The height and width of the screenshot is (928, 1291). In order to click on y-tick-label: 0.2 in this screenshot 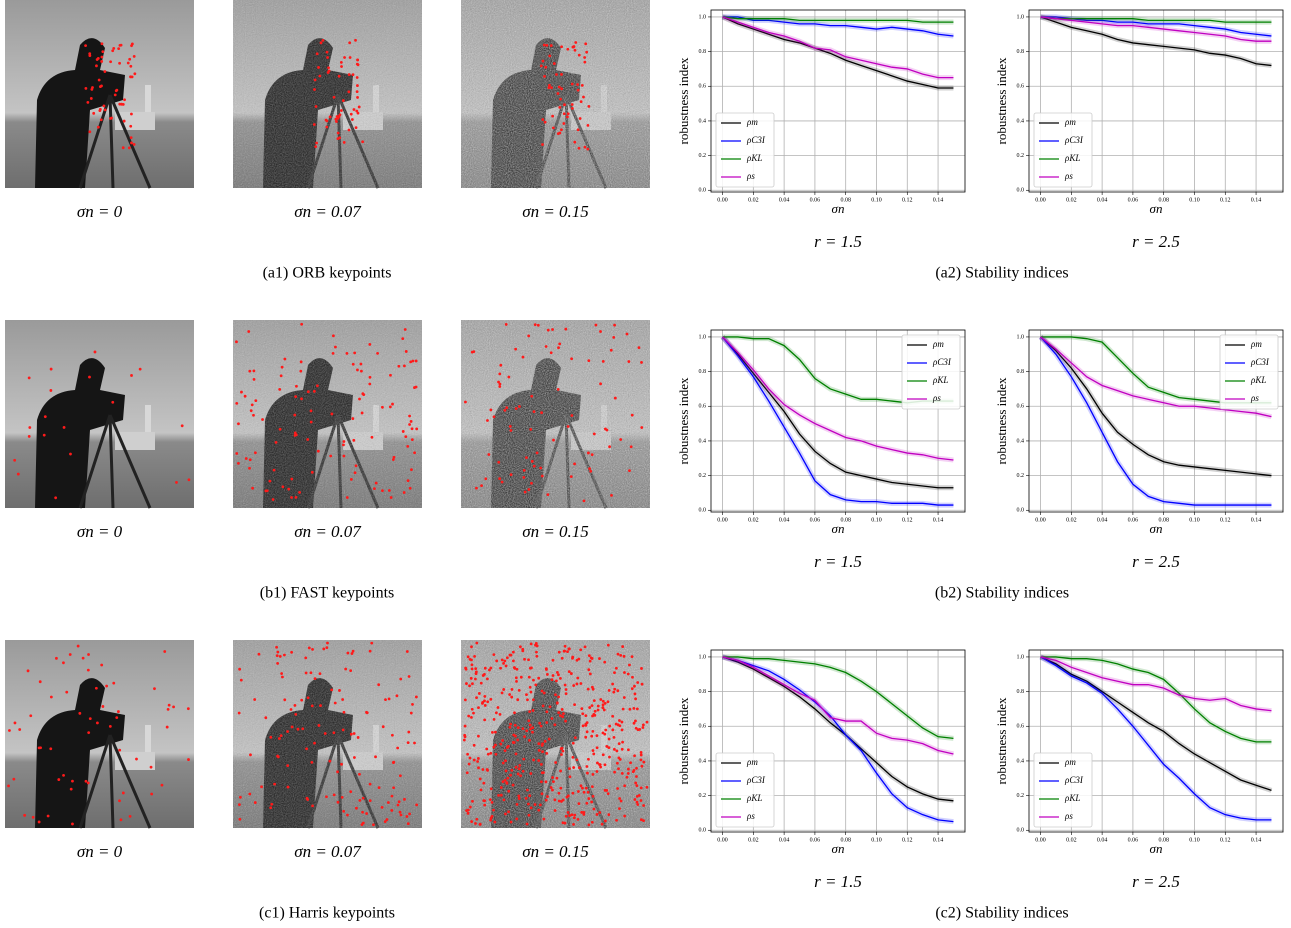, I will do `click(1021, 156)`.